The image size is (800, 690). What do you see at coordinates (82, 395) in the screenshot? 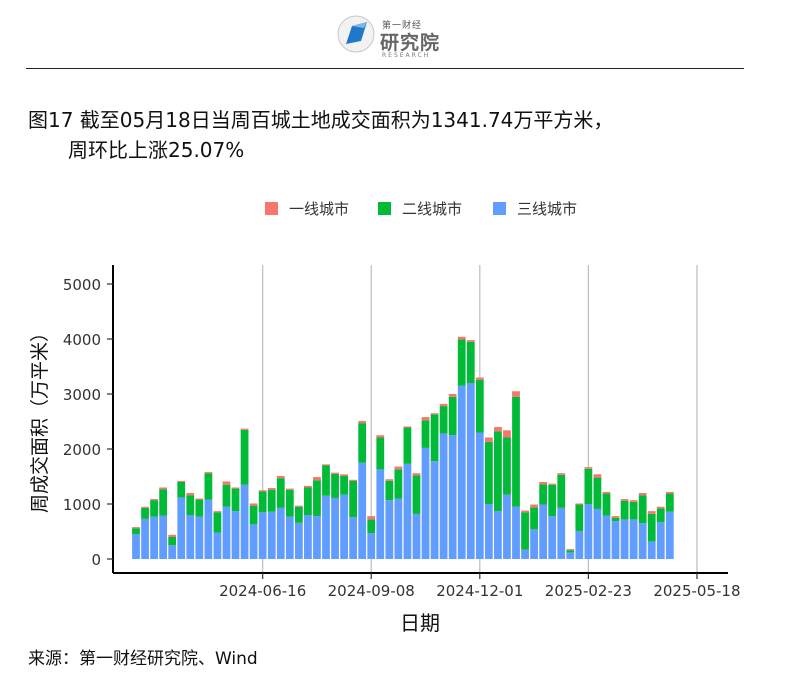
I see `y-tick-label: 3000` at bounding box center [82, 395].